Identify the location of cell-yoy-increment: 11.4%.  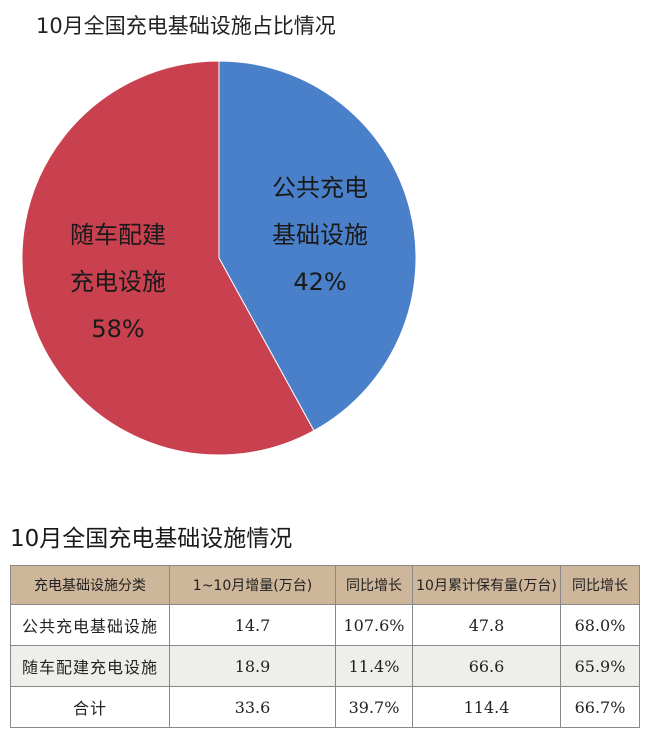
(374, 666).